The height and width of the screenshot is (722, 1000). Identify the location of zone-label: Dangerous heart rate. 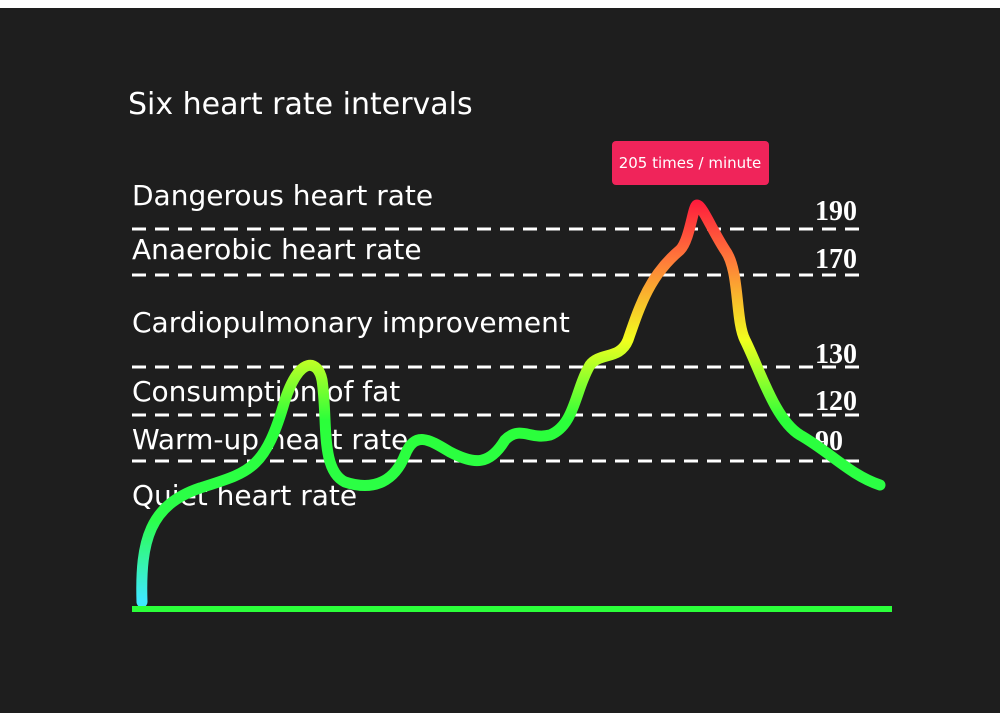
(282, 195).